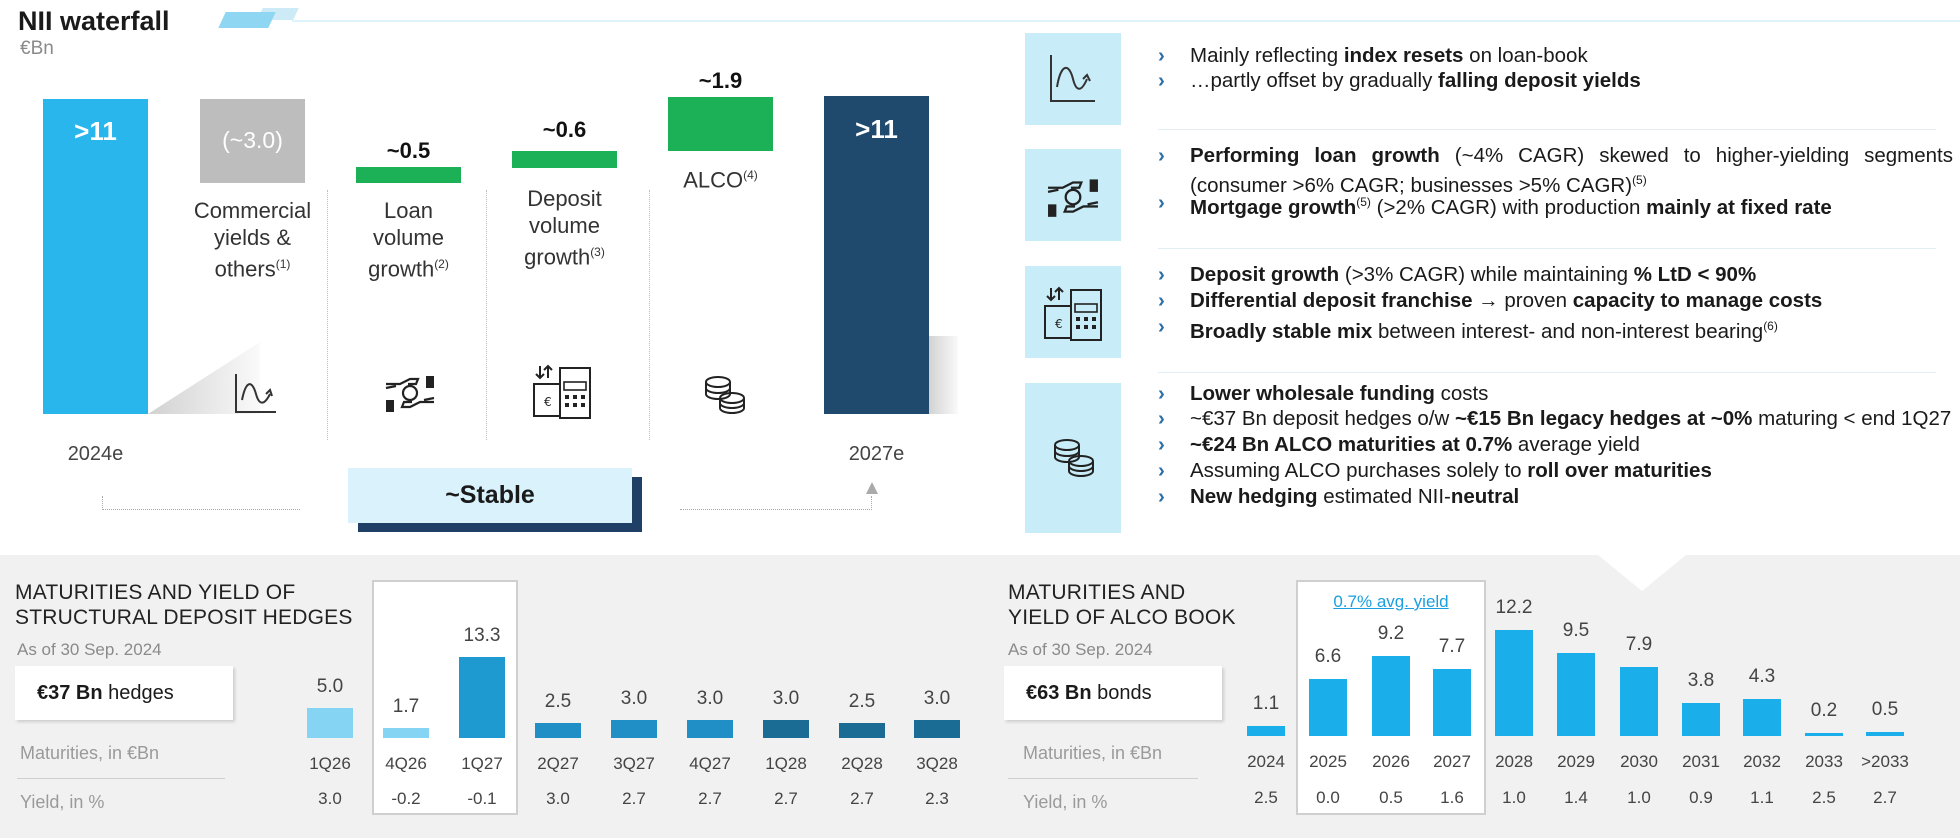  What do you see at coordinates (1824, 797) in the screenshot?
I see `yield-value: 2.5` at bounding box center [1824, 797].